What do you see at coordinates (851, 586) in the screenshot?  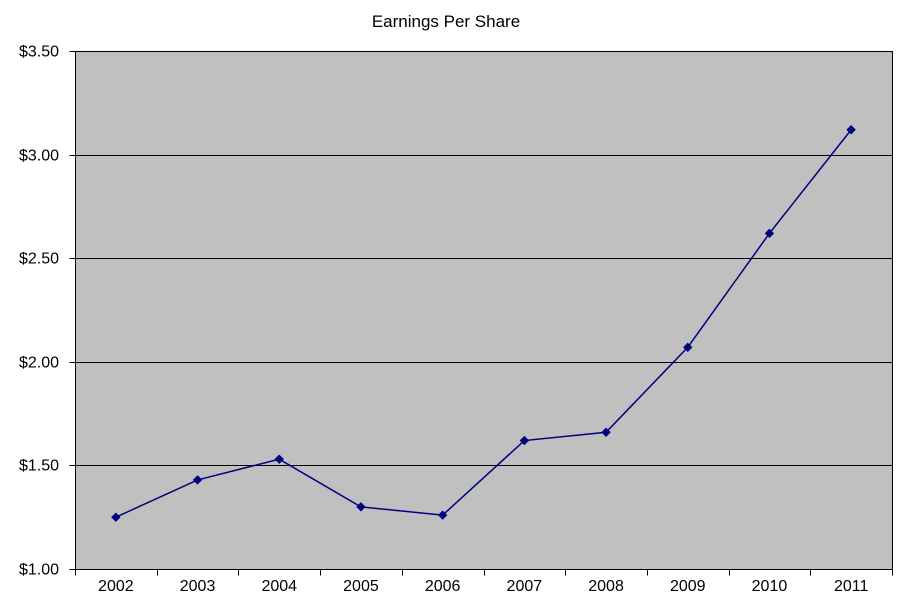 I see `x-axis-label: 2011` at bounding box center [851, 586].